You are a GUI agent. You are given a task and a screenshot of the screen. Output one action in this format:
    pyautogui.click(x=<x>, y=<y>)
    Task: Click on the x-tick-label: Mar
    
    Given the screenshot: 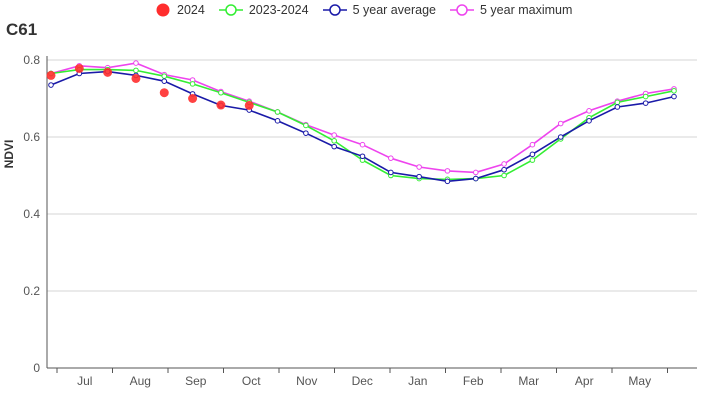 What is the action you would take?
    pyautogui.click(x=528, y=381)
    